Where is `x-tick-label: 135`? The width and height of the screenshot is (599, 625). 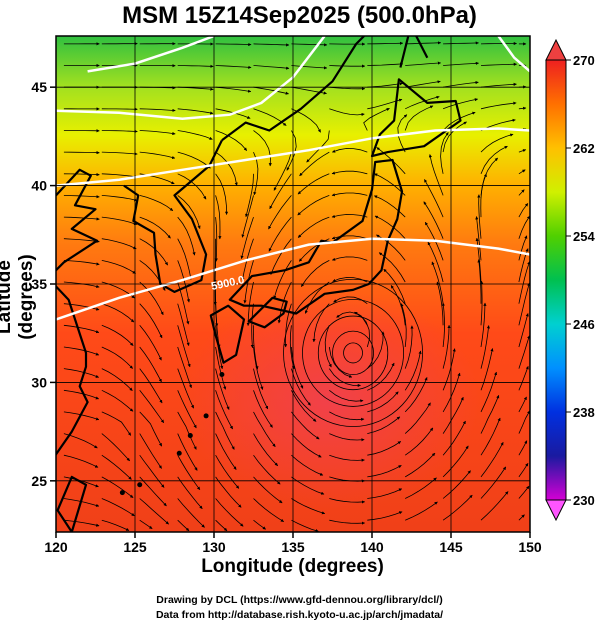
x-tick-label: 135 is located at coordinates (293, 547).